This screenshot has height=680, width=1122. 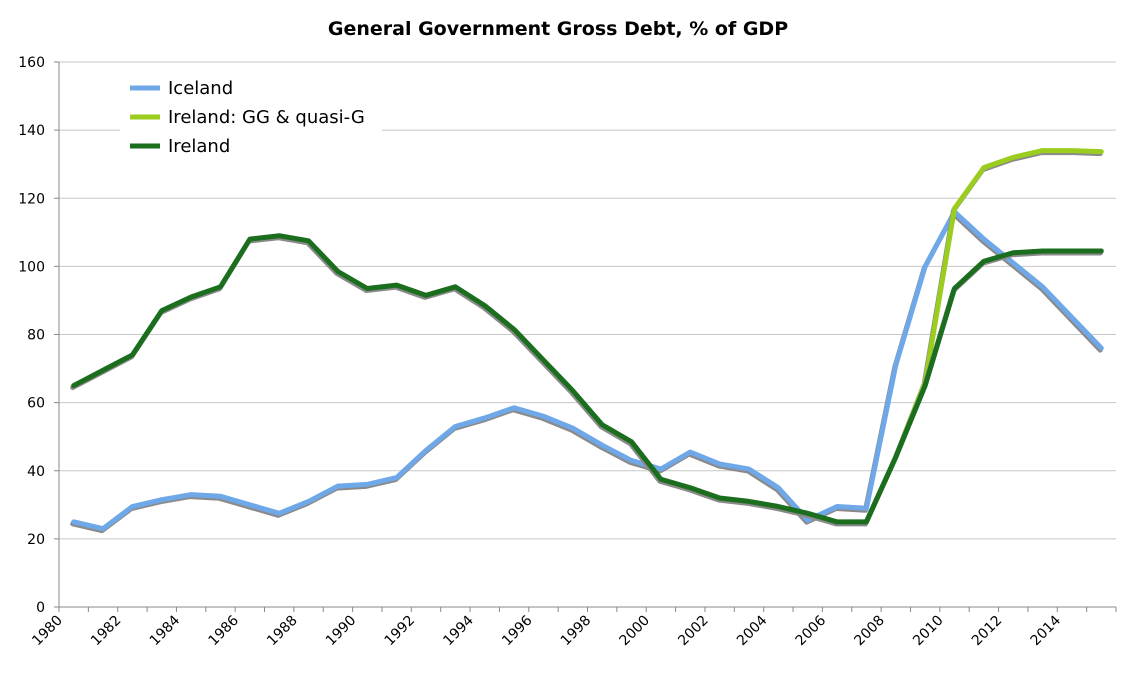 What do you see at coordinates (47, 631) in the screenshot?
I see `x-tick-label: 1980` at bounding box center [47, 631].